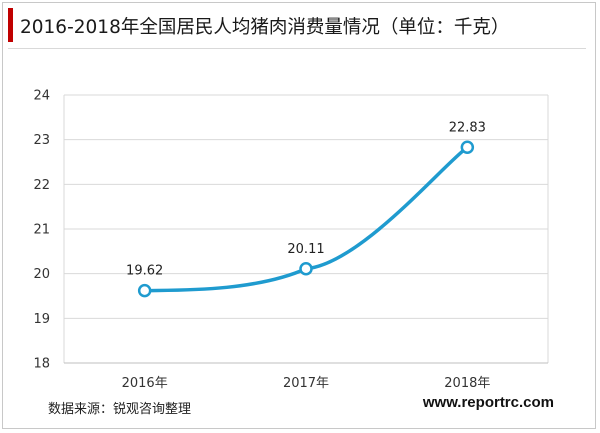 The image size is (600, 433). Describe the element at coordinates (41, 96) in the screenshot. I see `y-tick-label: 24` at that location.